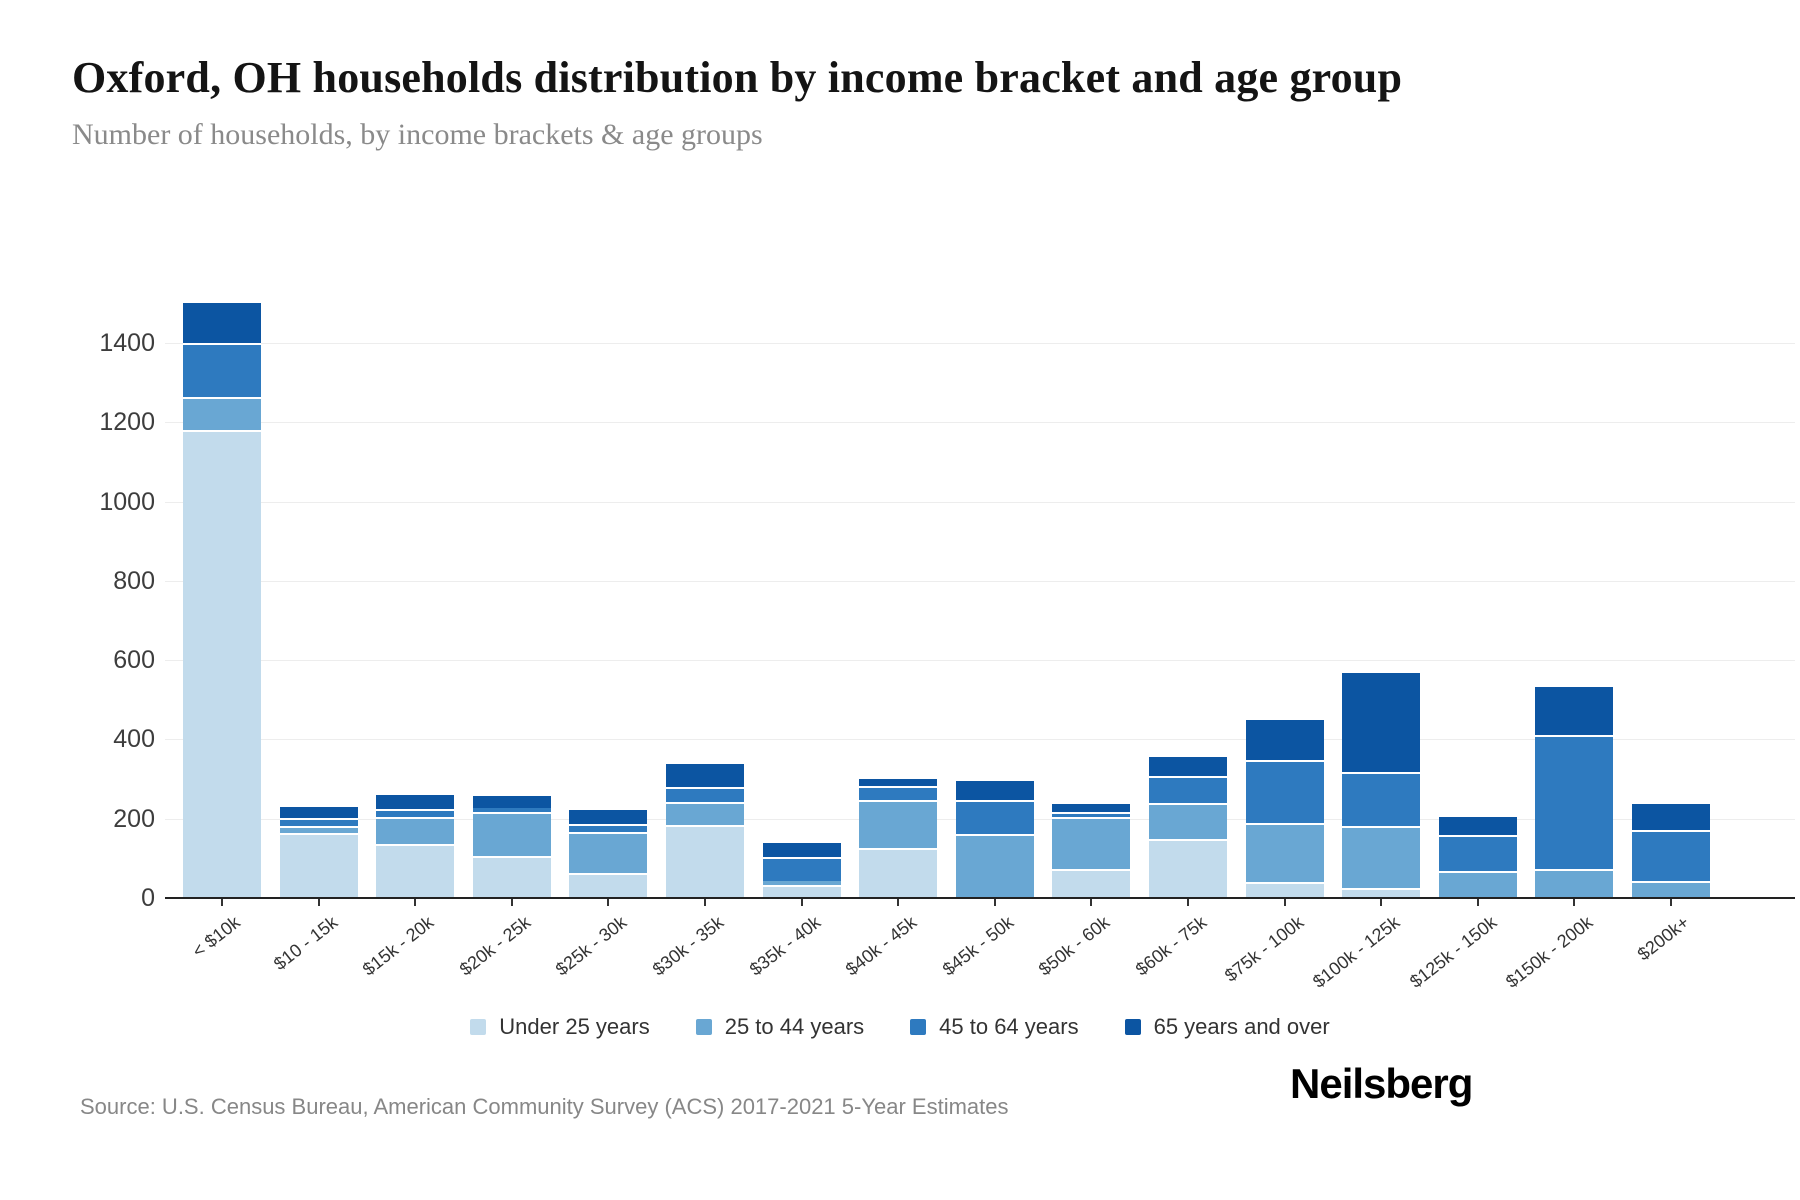  What do you see at coordinates (705, 795) in the screenshot?
I see `bar-segment-$30k - 35k-45 to 64 years` at bounding box center [705, 795].